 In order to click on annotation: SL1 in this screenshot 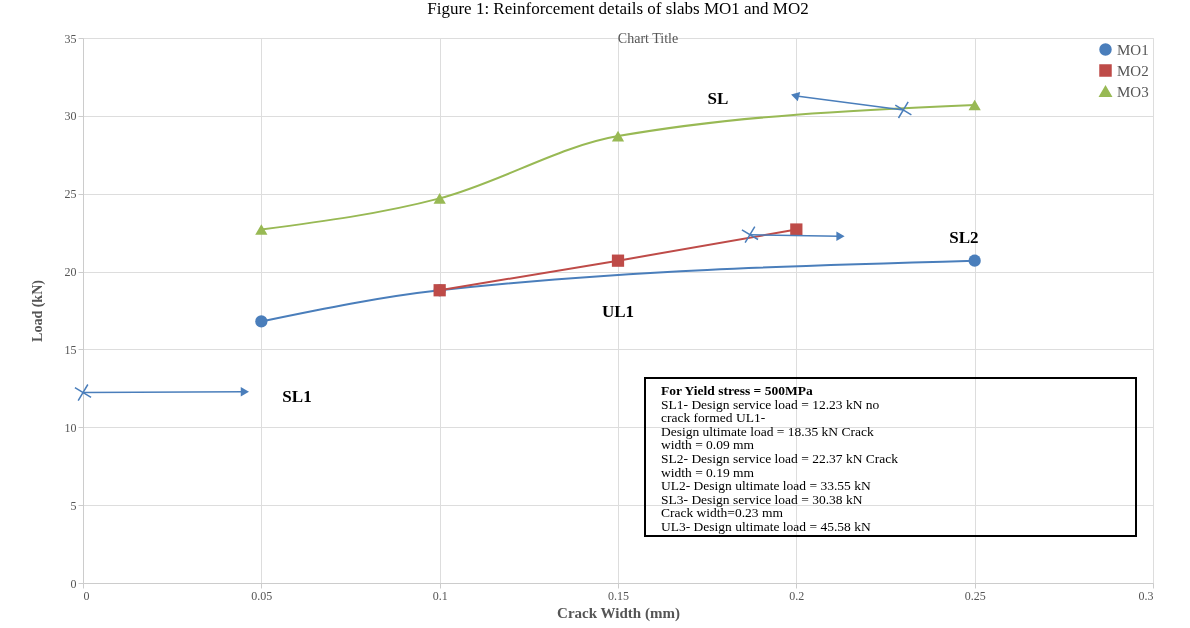, I will do `click(297, 397)`.